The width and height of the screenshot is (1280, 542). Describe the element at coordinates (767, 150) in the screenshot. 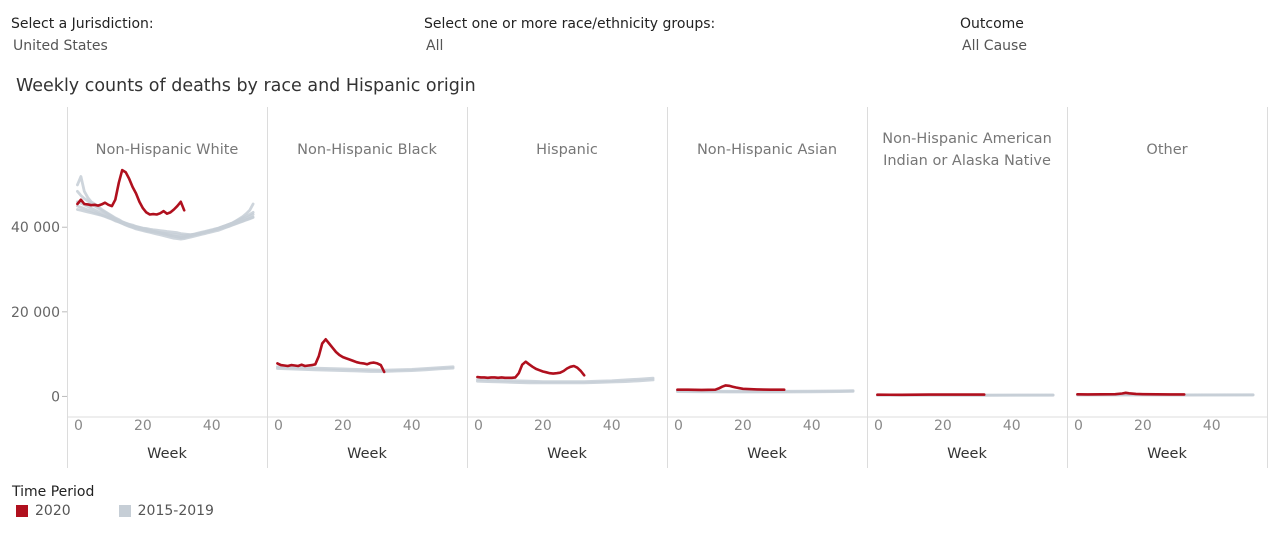

I see `panel-title-non-hispanic-asian: Non-Hispanic Asian` at that location.